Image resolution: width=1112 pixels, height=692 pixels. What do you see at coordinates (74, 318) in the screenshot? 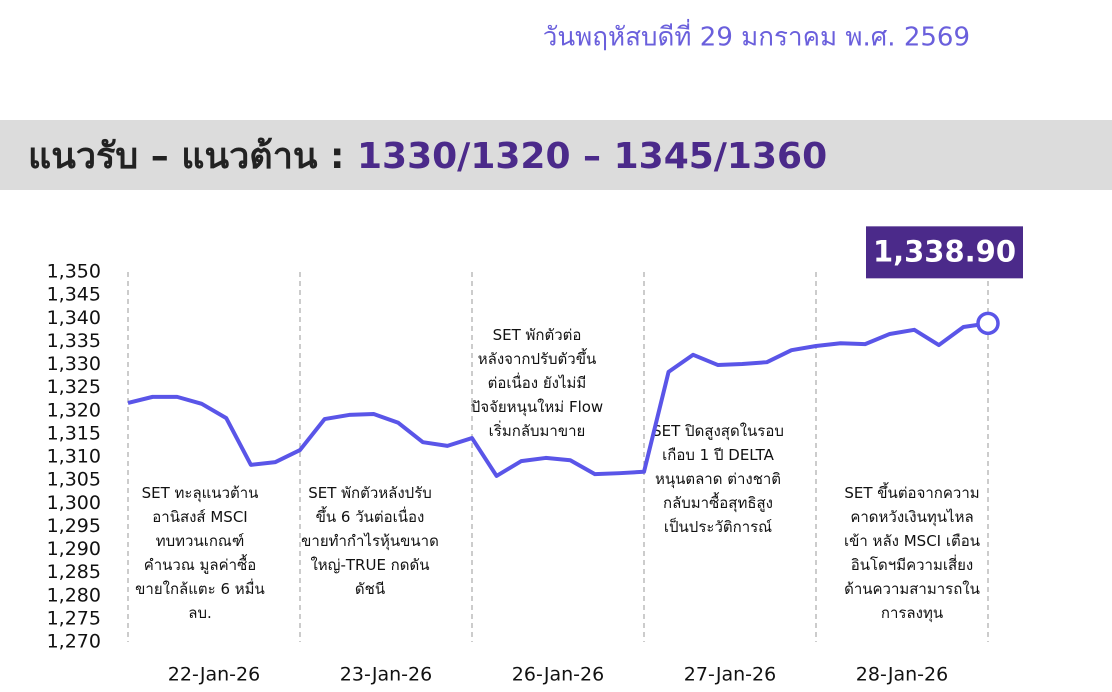
I see `y-tick-label: 1,340` at bounding box center [74, 318].